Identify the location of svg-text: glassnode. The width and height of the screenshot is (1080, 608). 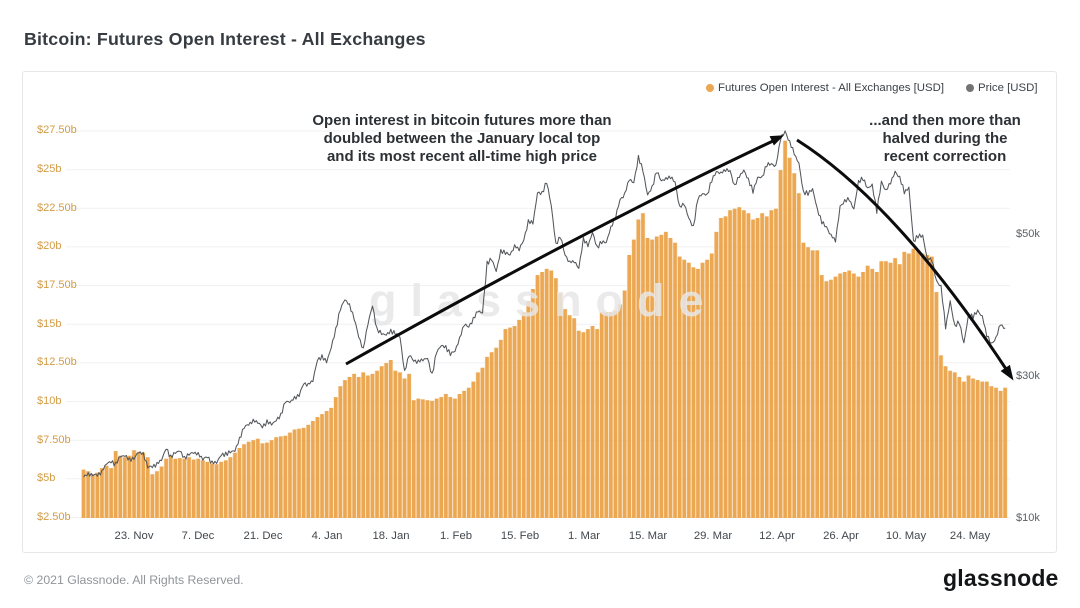
(543, 300).